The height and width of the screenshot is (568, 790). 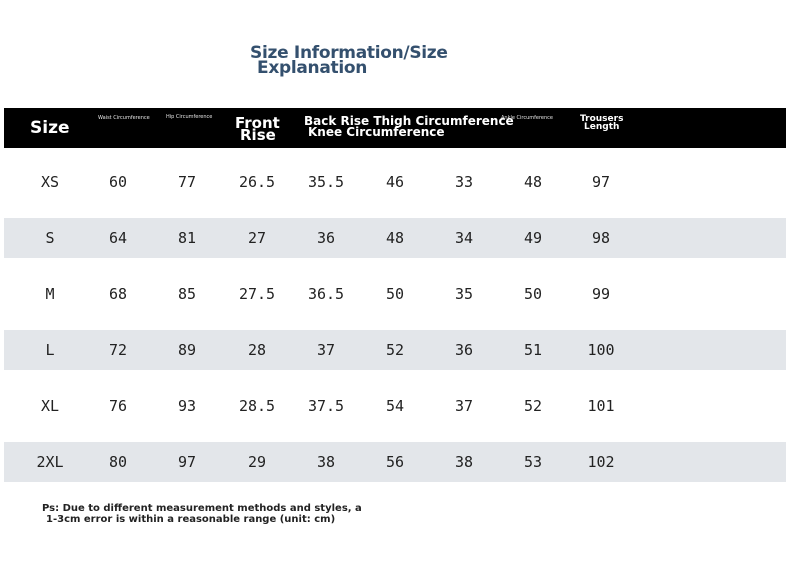 What do you see at coordinates (189, 117) in the screenshot?
I see `header-hip: Hip Circumference` at bounding box center [189, 117].